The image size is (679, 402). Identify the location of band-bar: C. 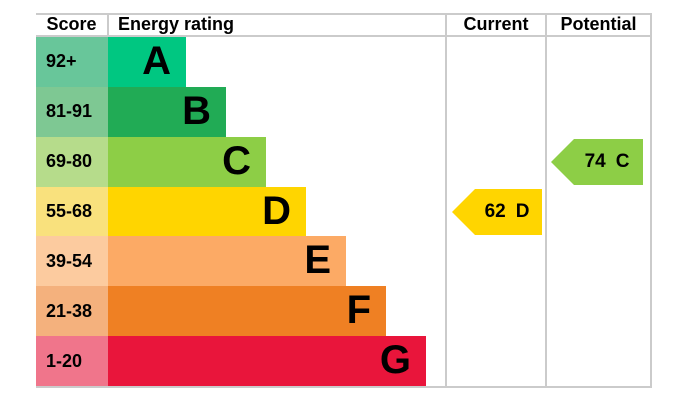
(187, 161).